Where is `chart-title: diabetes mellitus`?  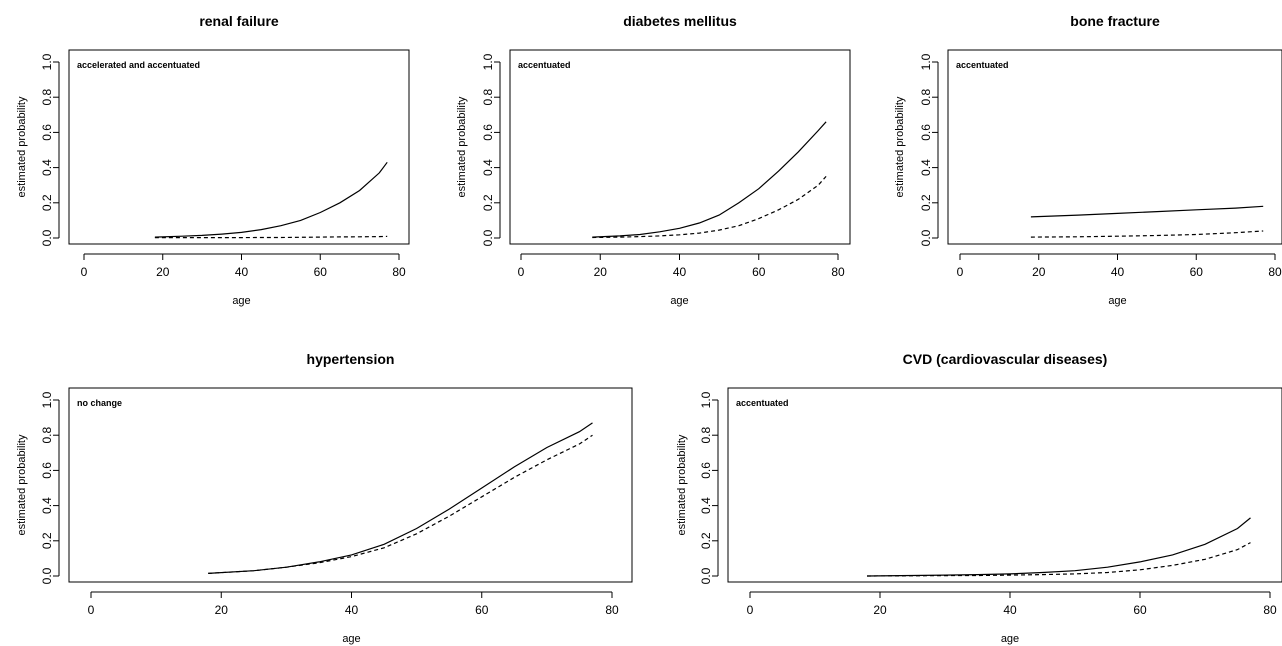 chart-title: diabetes mellitus is located at coordinates (680, 21).